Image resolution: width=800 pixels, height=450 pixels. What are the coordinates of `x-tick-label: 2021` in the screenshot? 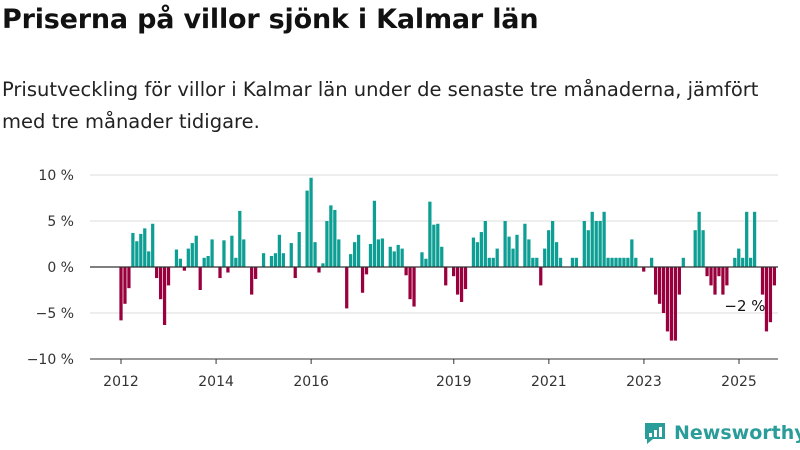 It's located at (549, 382).